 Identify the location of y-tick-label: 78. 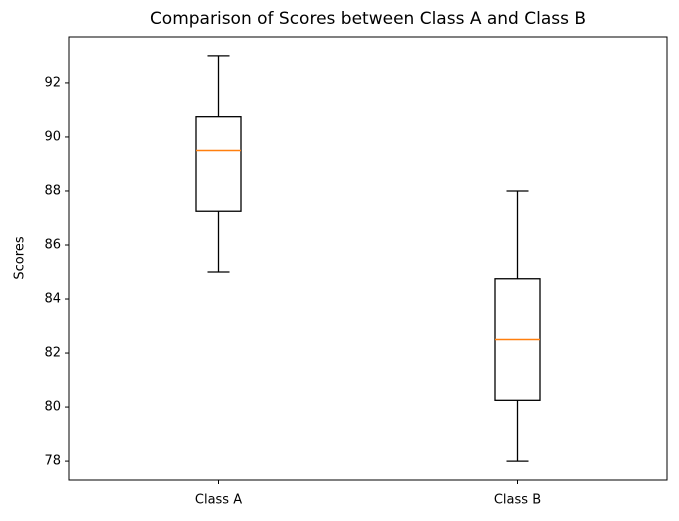
(52, 461).